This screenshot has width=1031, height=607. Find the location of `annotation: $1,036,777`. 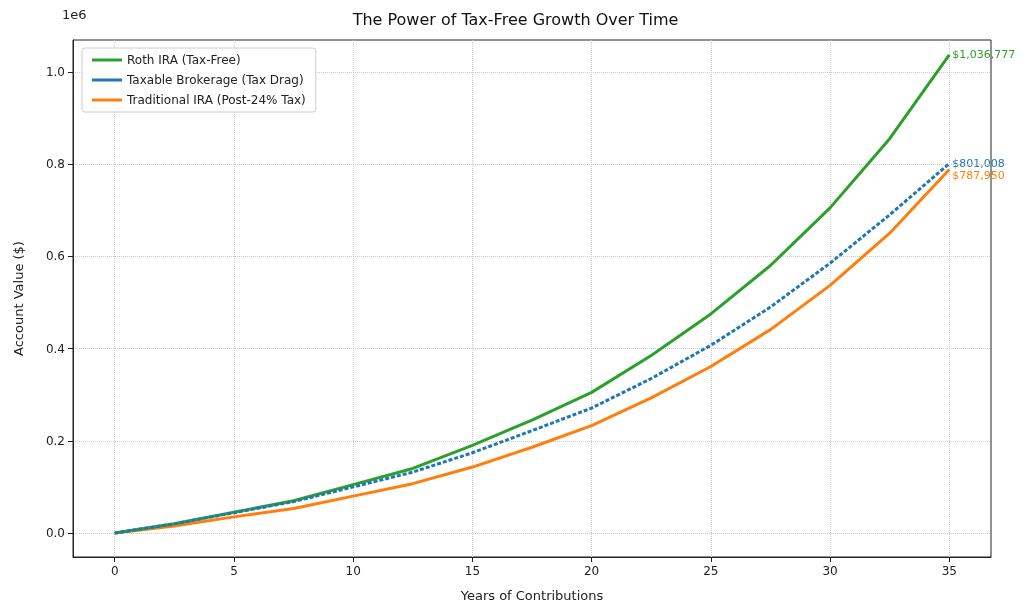

annotation: $1,036,777 is located at coordinates (984, 55).